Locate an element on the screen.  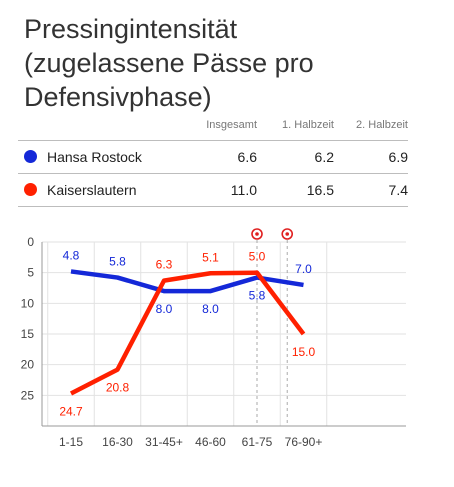
title-line-1: Pressingintensität is located at coordinates (131, 29).